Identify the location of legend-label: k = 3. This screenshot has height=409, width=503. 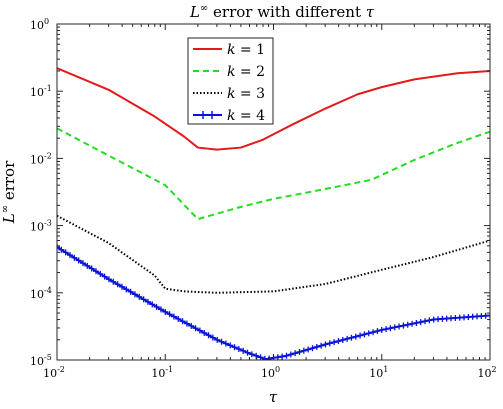
(246, 94).